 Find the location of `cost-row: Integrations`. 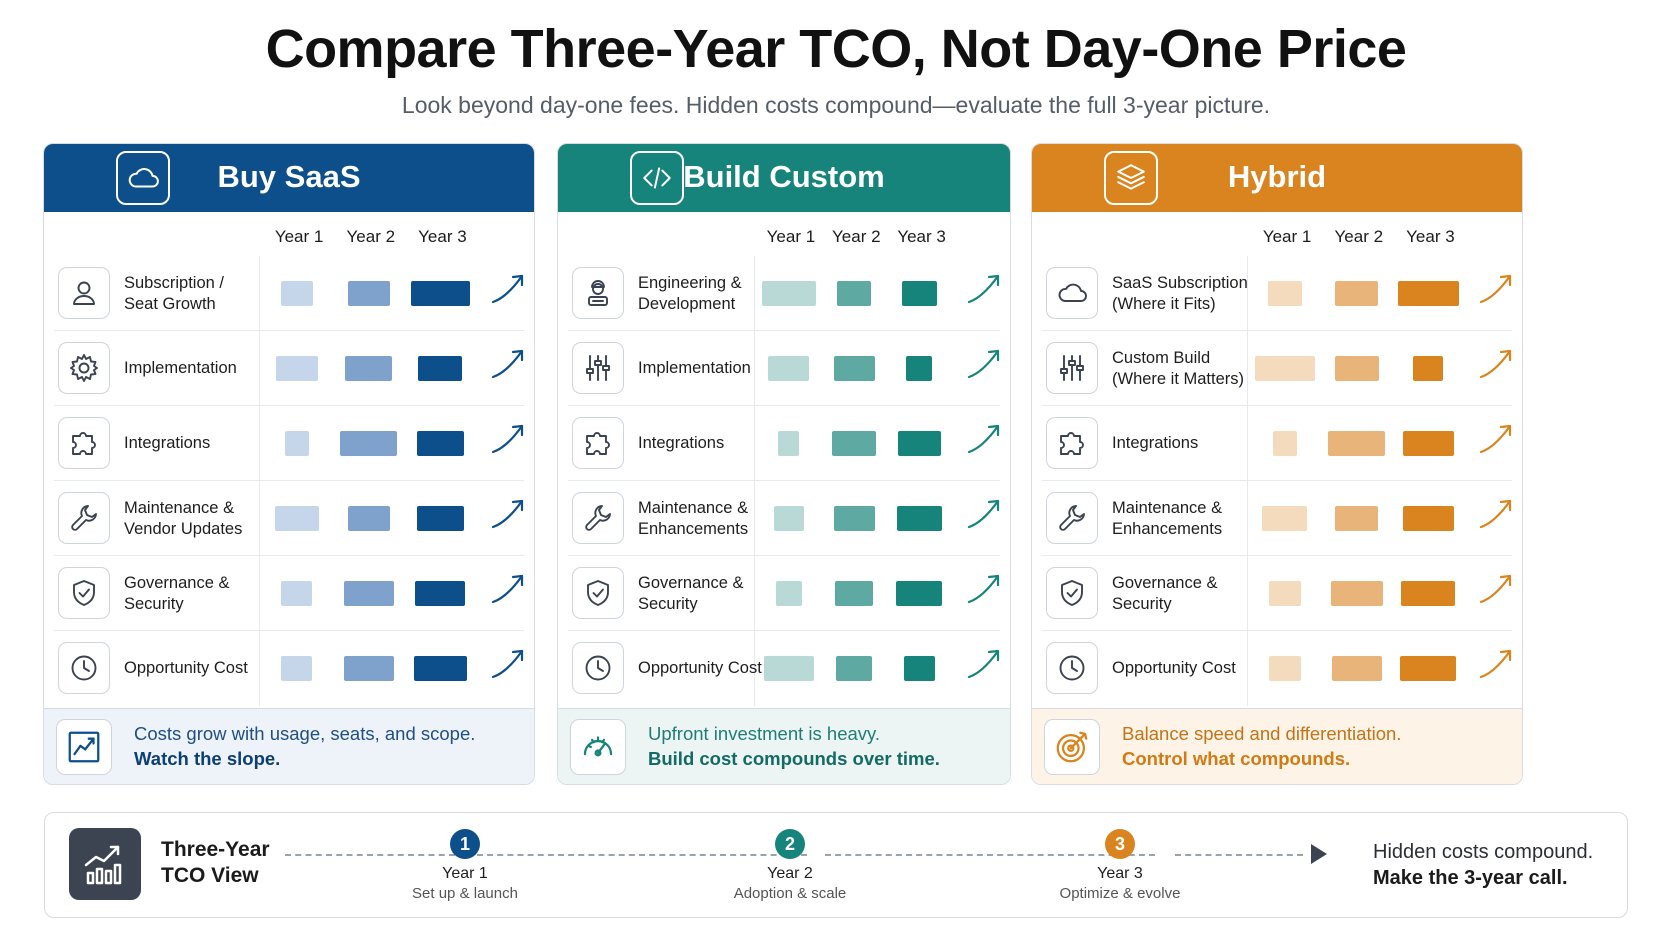

cost-row: Integrations is located at coordinates (1277, 443).